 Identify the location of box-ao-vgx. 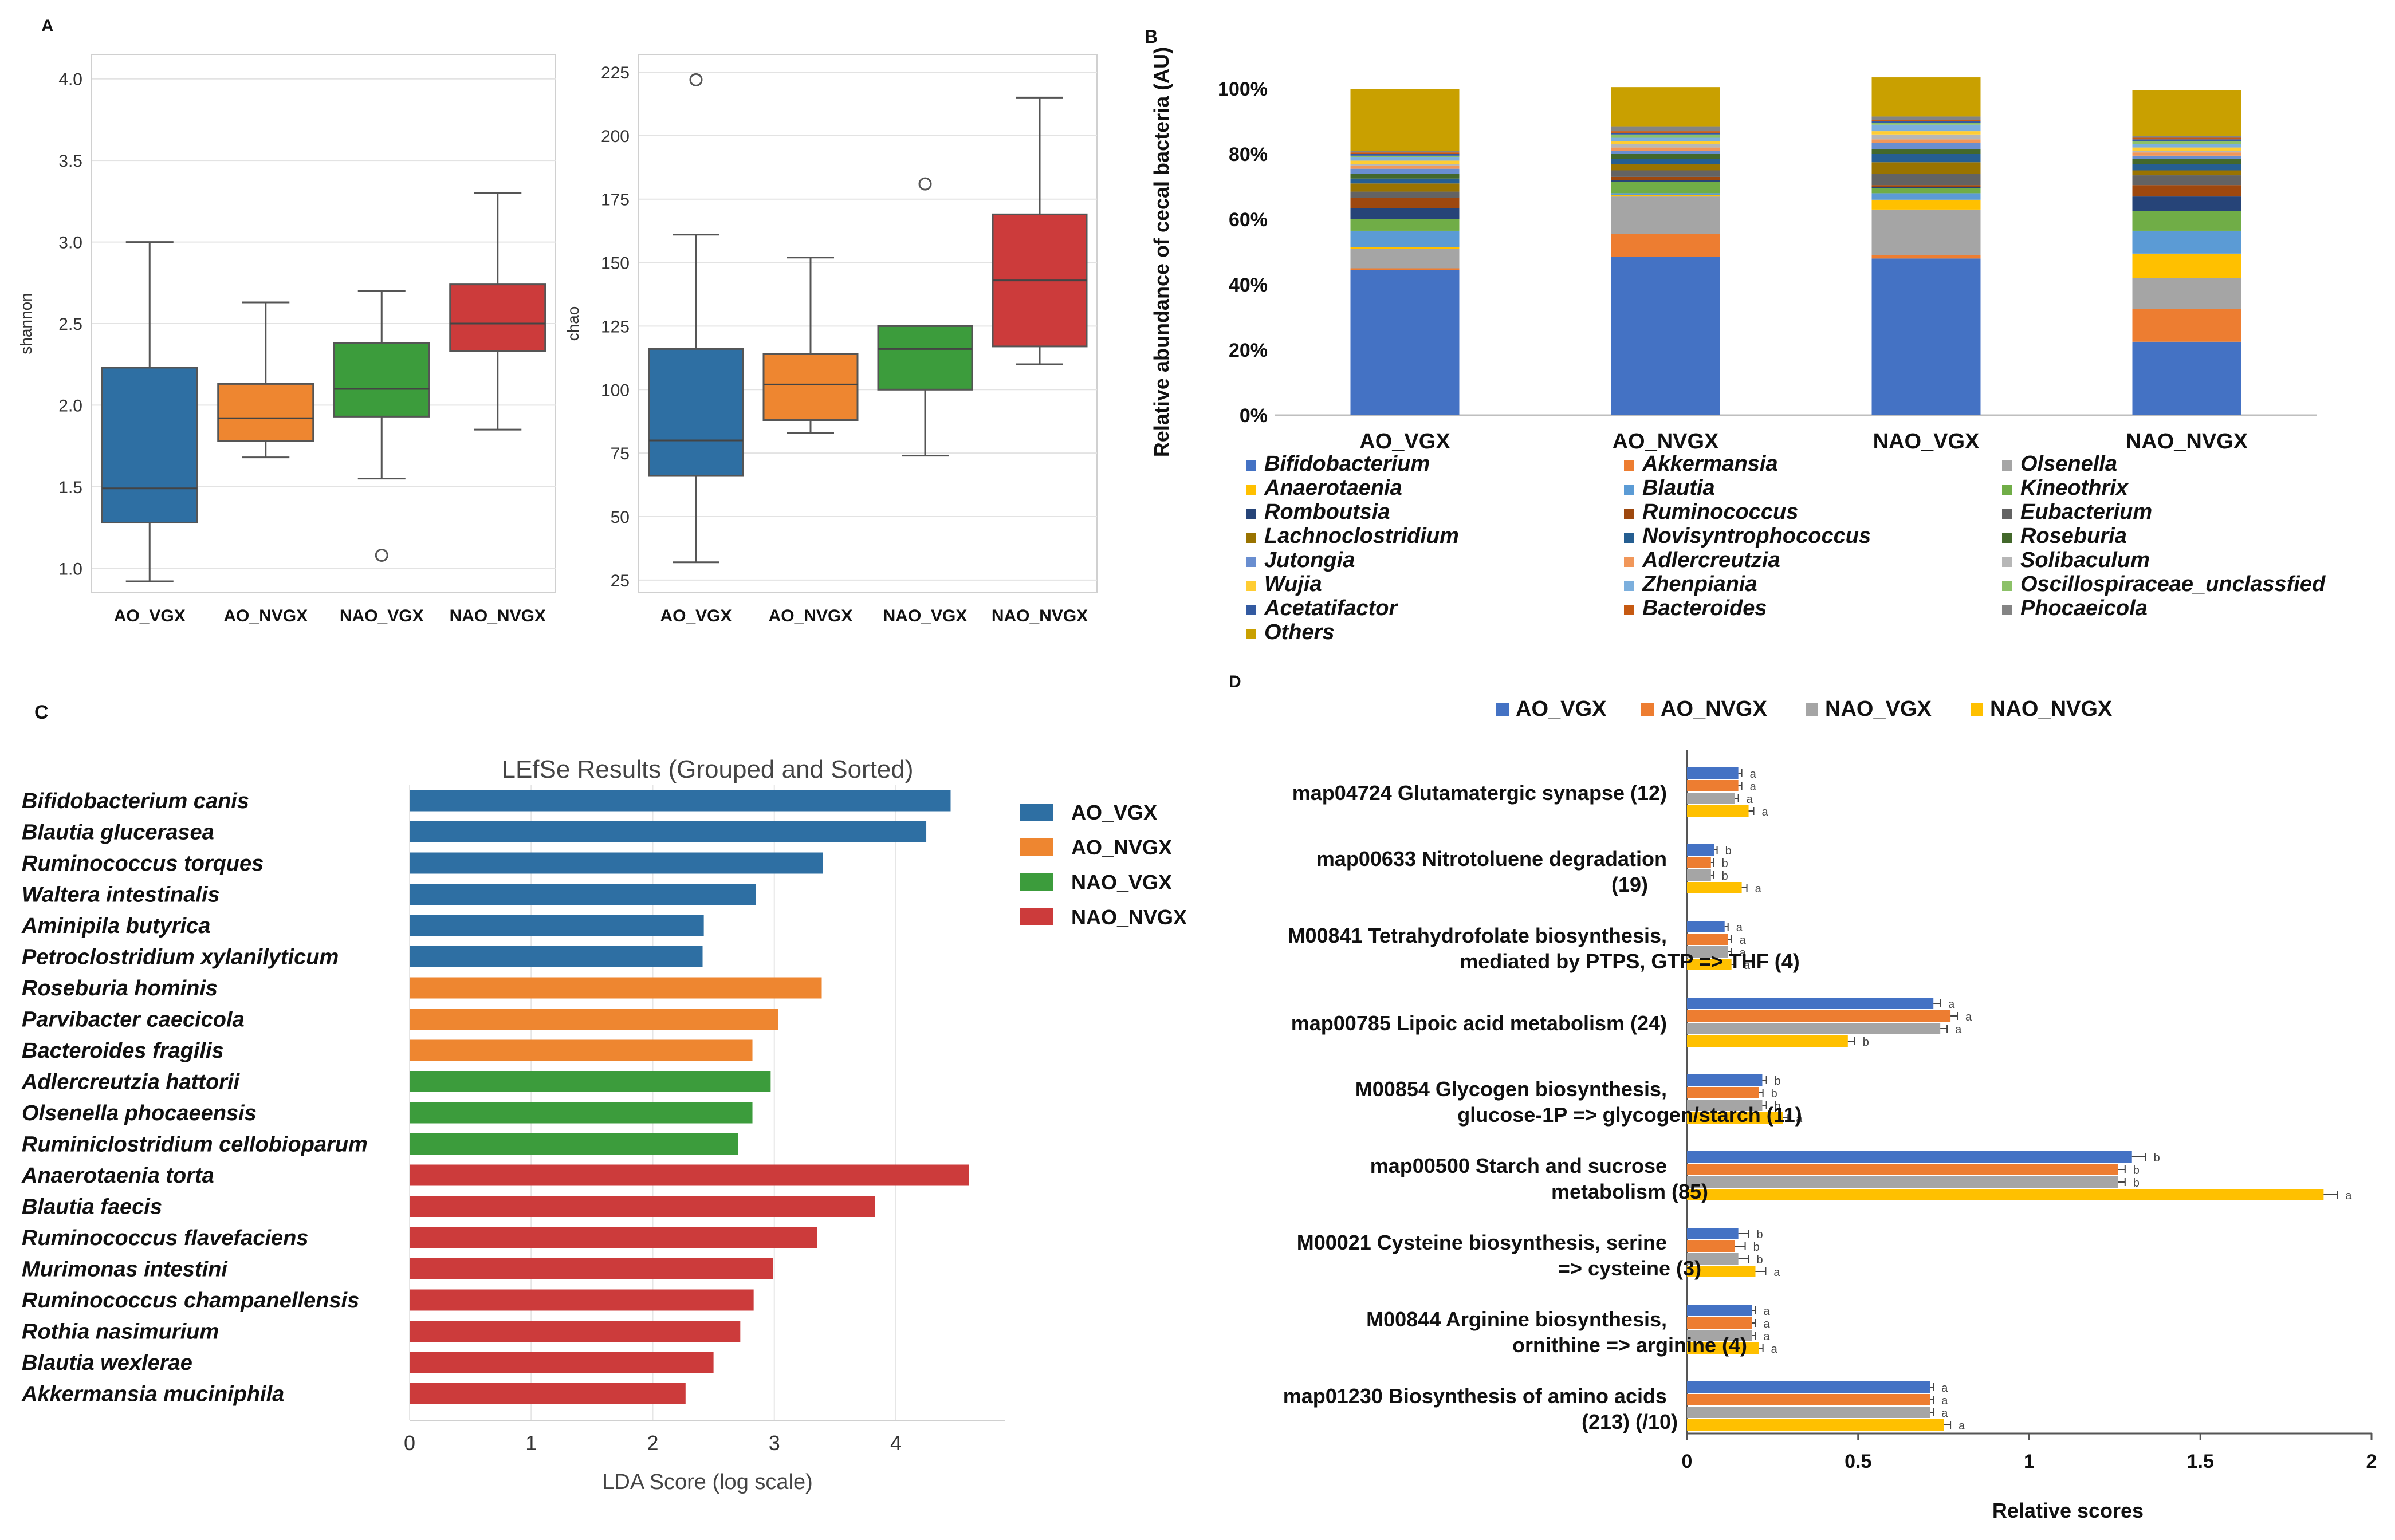
(696, 318).